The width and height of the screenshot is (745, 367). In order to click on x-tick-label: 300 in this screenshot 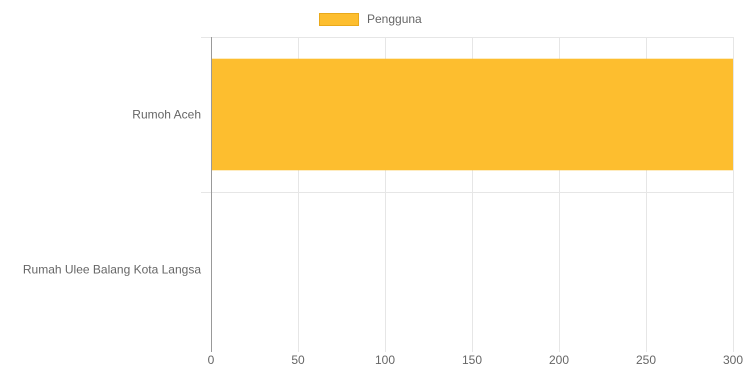, I will do `click(733, 360)`.